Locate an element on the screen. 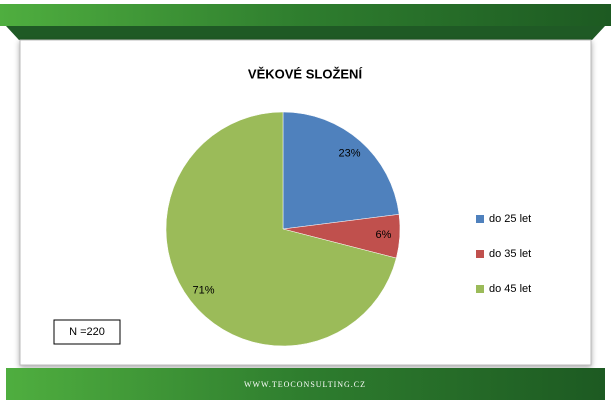 The width and height of the screenshot is (611, 410). data-label: 6% is located at coordinates (383, 235).